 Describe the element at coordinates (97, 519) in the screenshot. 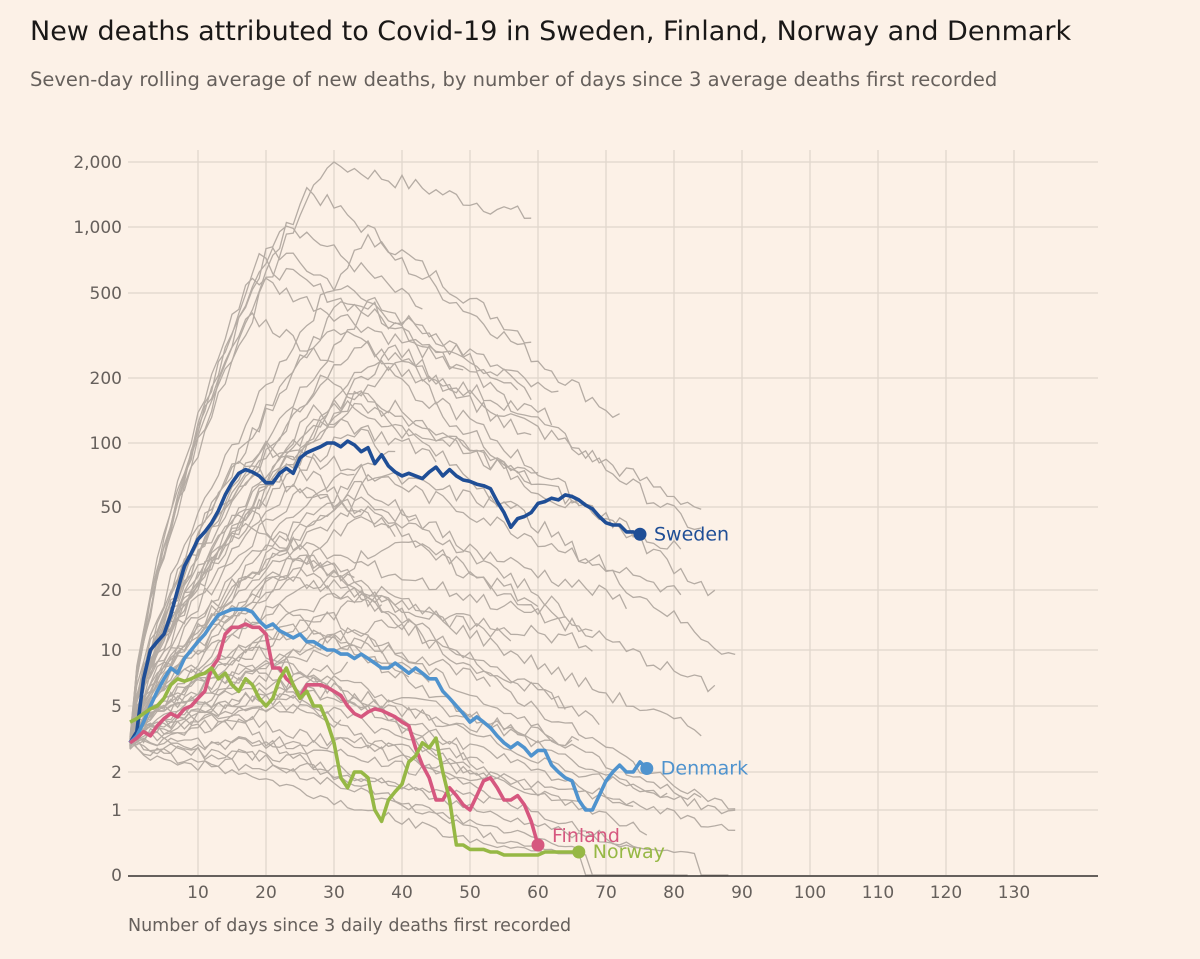

I see `y-axis-ticks: 0 1 2 5 10 20 50 100 200 500 1,000 2,000` at that location.